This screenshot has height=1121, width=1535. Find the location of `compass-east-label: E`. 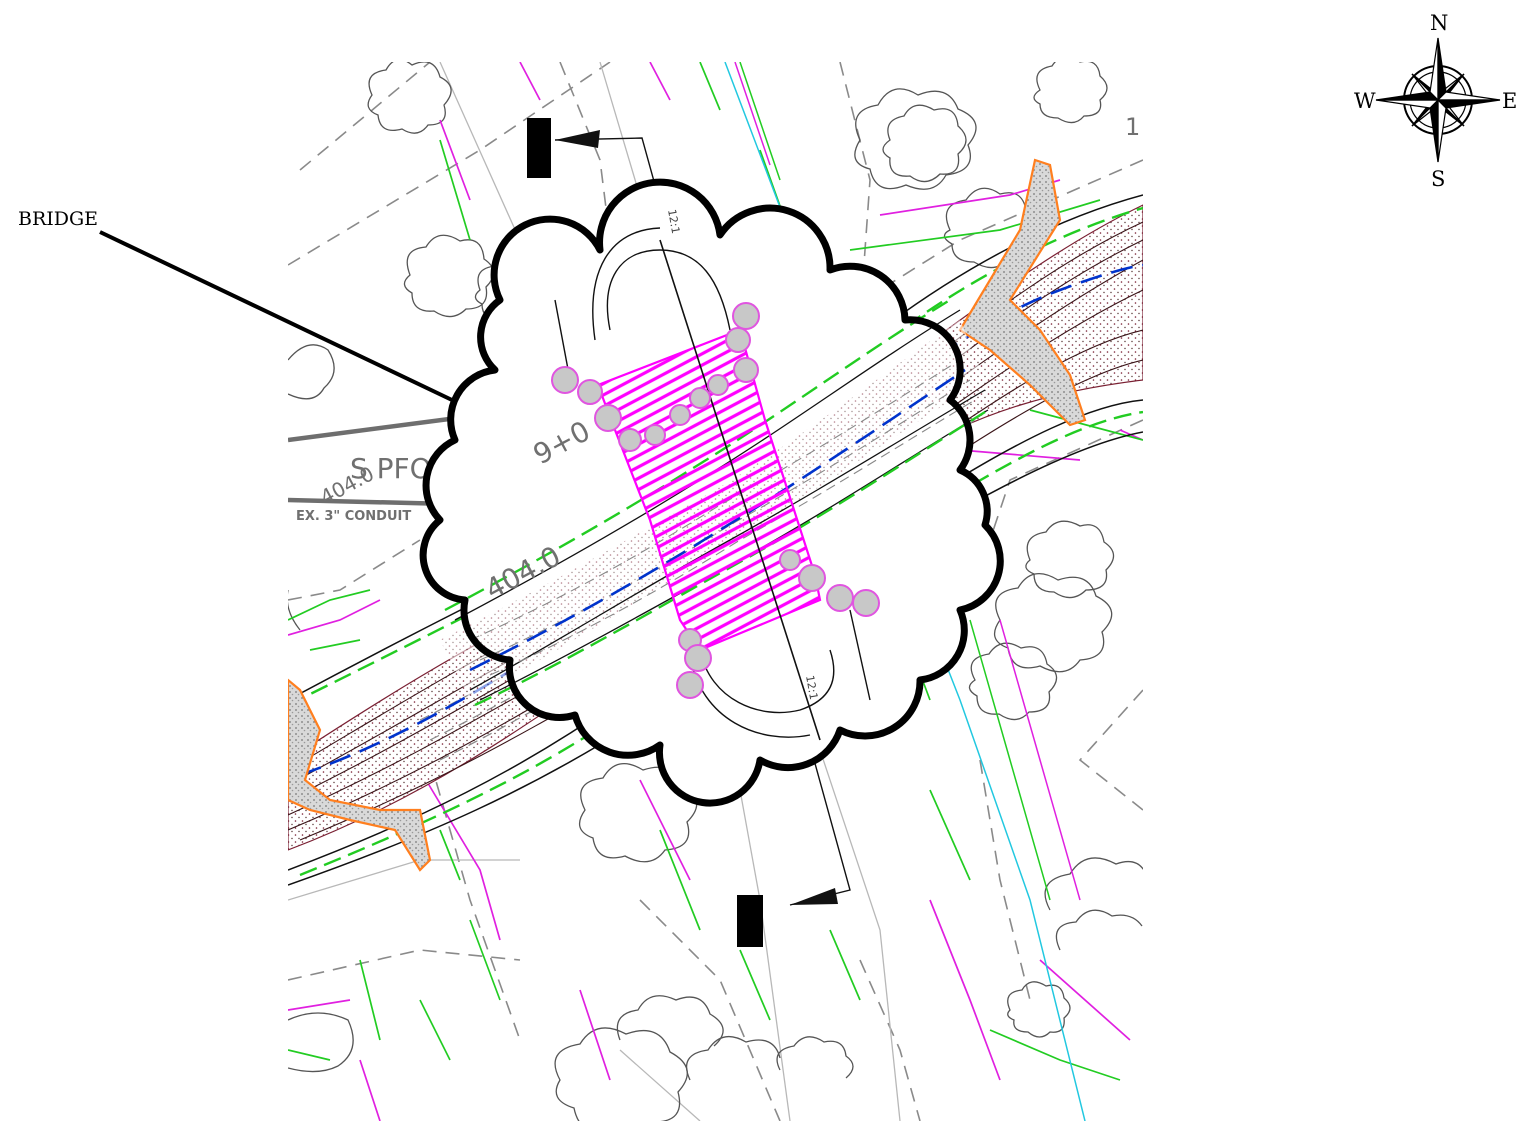

compass-east-label: E is located at coordinates (1509, 101).